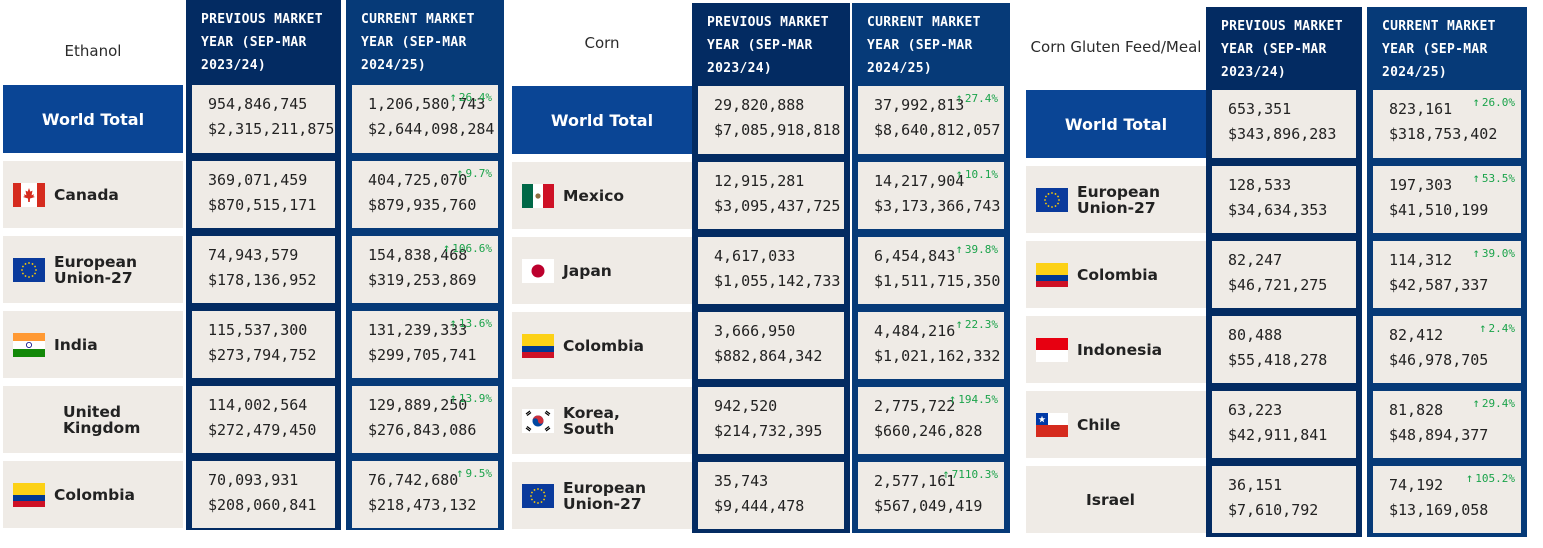 The image size is (1543, 548). Describe the element at coordinates (1052, 349) in the screenshot. I see `indonesia-flag-icon` at that location.